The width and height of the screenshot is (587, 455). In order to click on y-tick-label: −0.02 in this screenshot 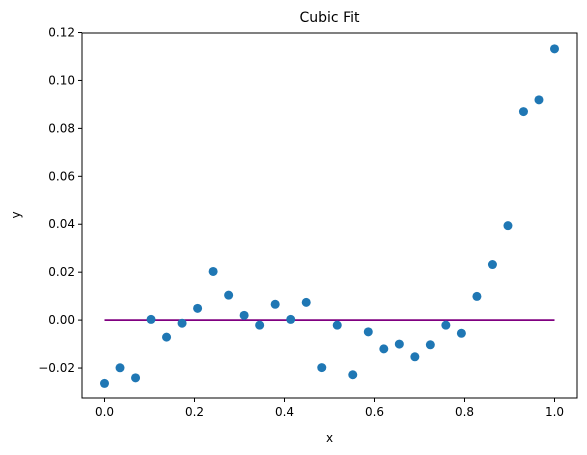, I will do `click(56, 368)`.